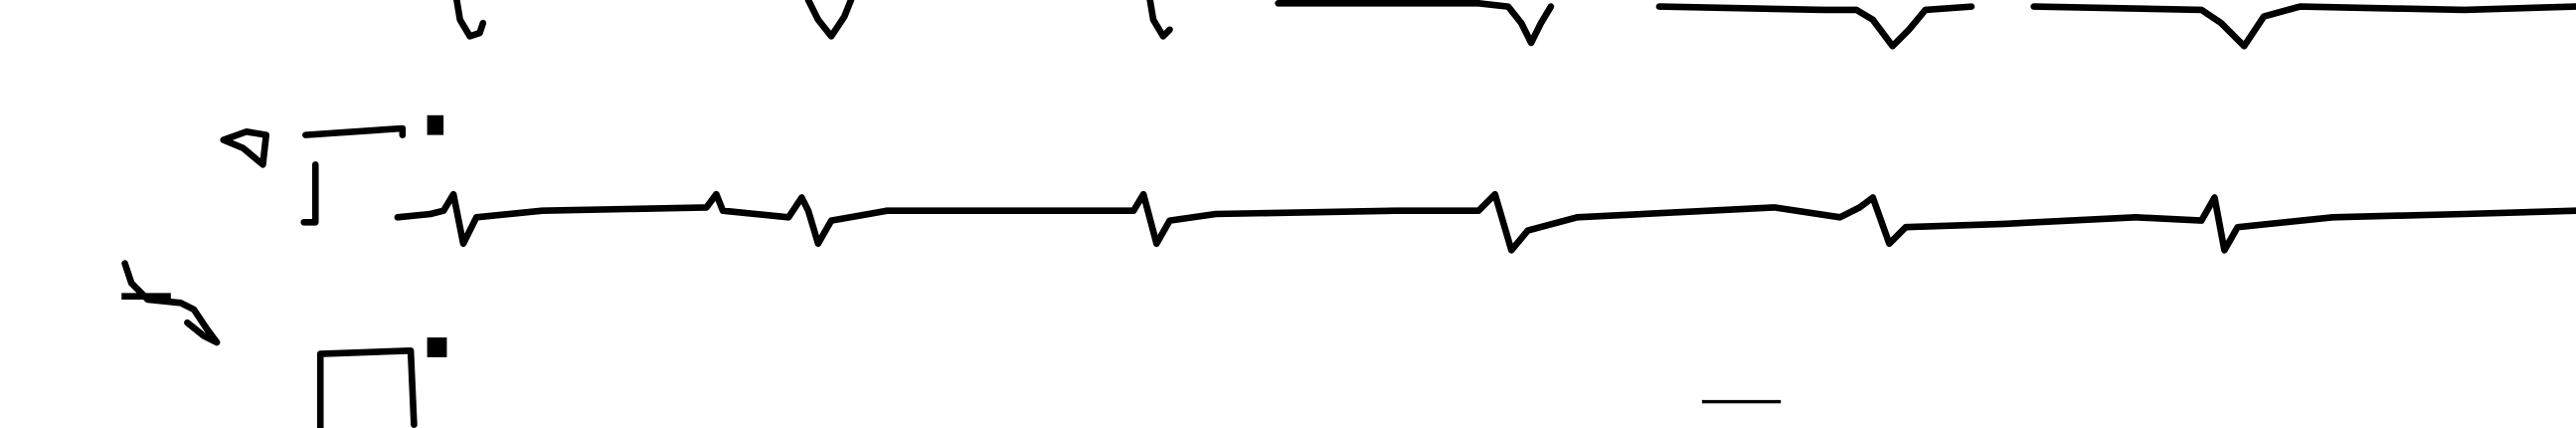  Describe the element at coordinates (1514, 25) in the screenshot. I see `top-trace` at that location.